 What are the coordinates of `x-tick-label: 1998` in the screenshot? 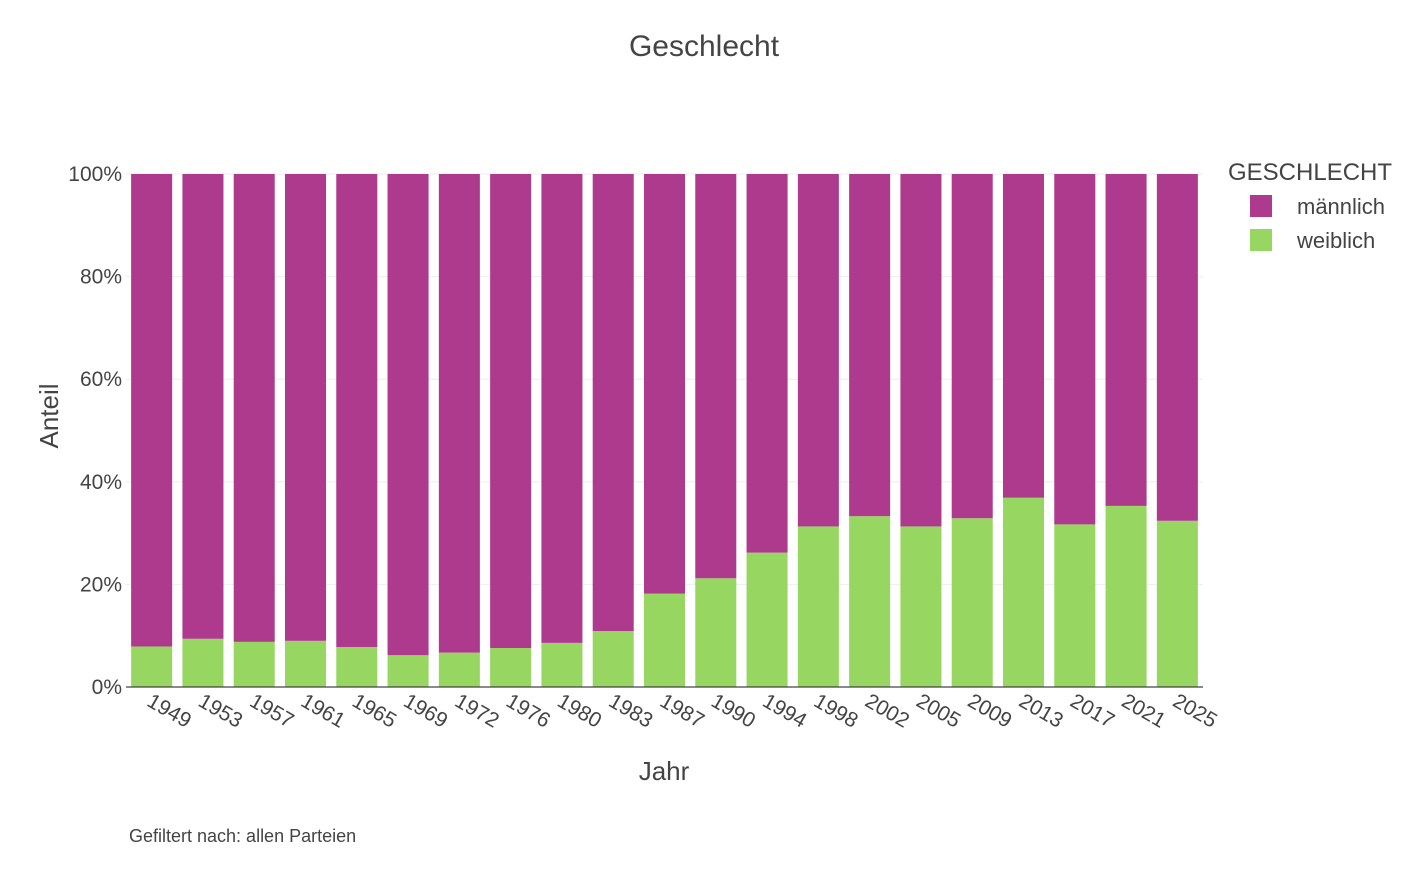 It's located at (836, 710).